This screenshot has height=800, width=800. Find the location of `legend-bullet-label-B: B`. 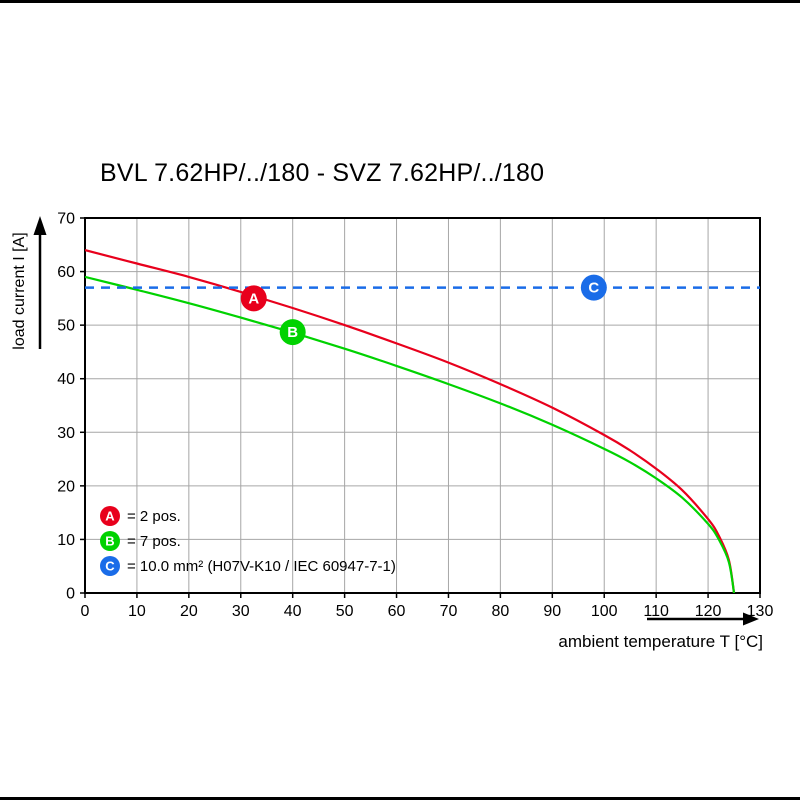

legend-bullet-label-B: B is located at coordinates (109, 541).